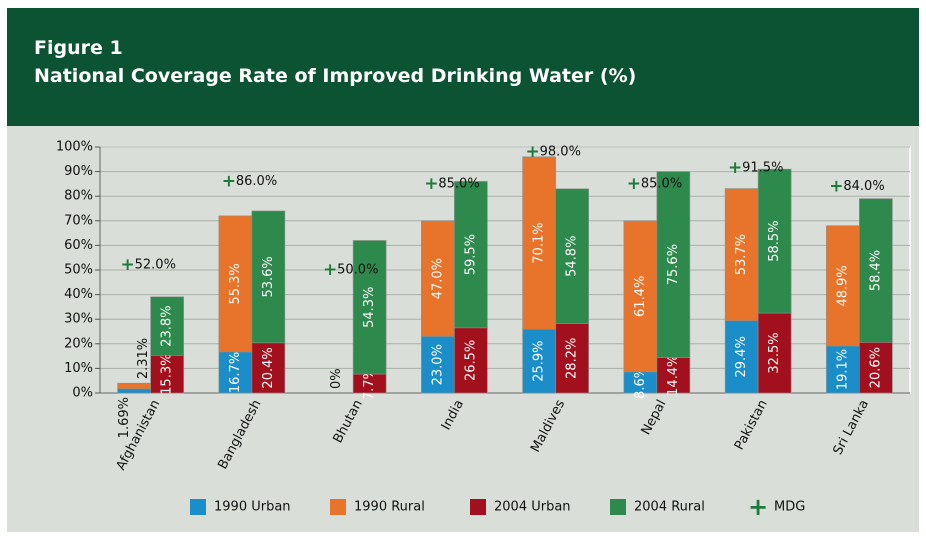 The height and width of the screenshot is (536, 926). I want to click on data-label: 53.6%, so click(268, 276).